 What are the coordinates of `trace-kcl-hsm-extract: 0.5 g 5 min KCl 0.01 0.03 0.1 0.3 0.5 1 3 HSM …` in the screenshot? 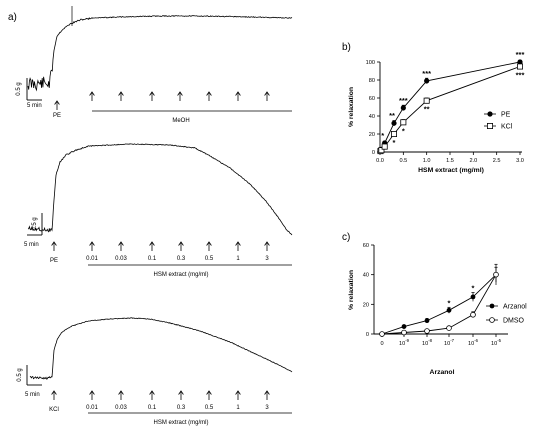 It's located at (155, 371).